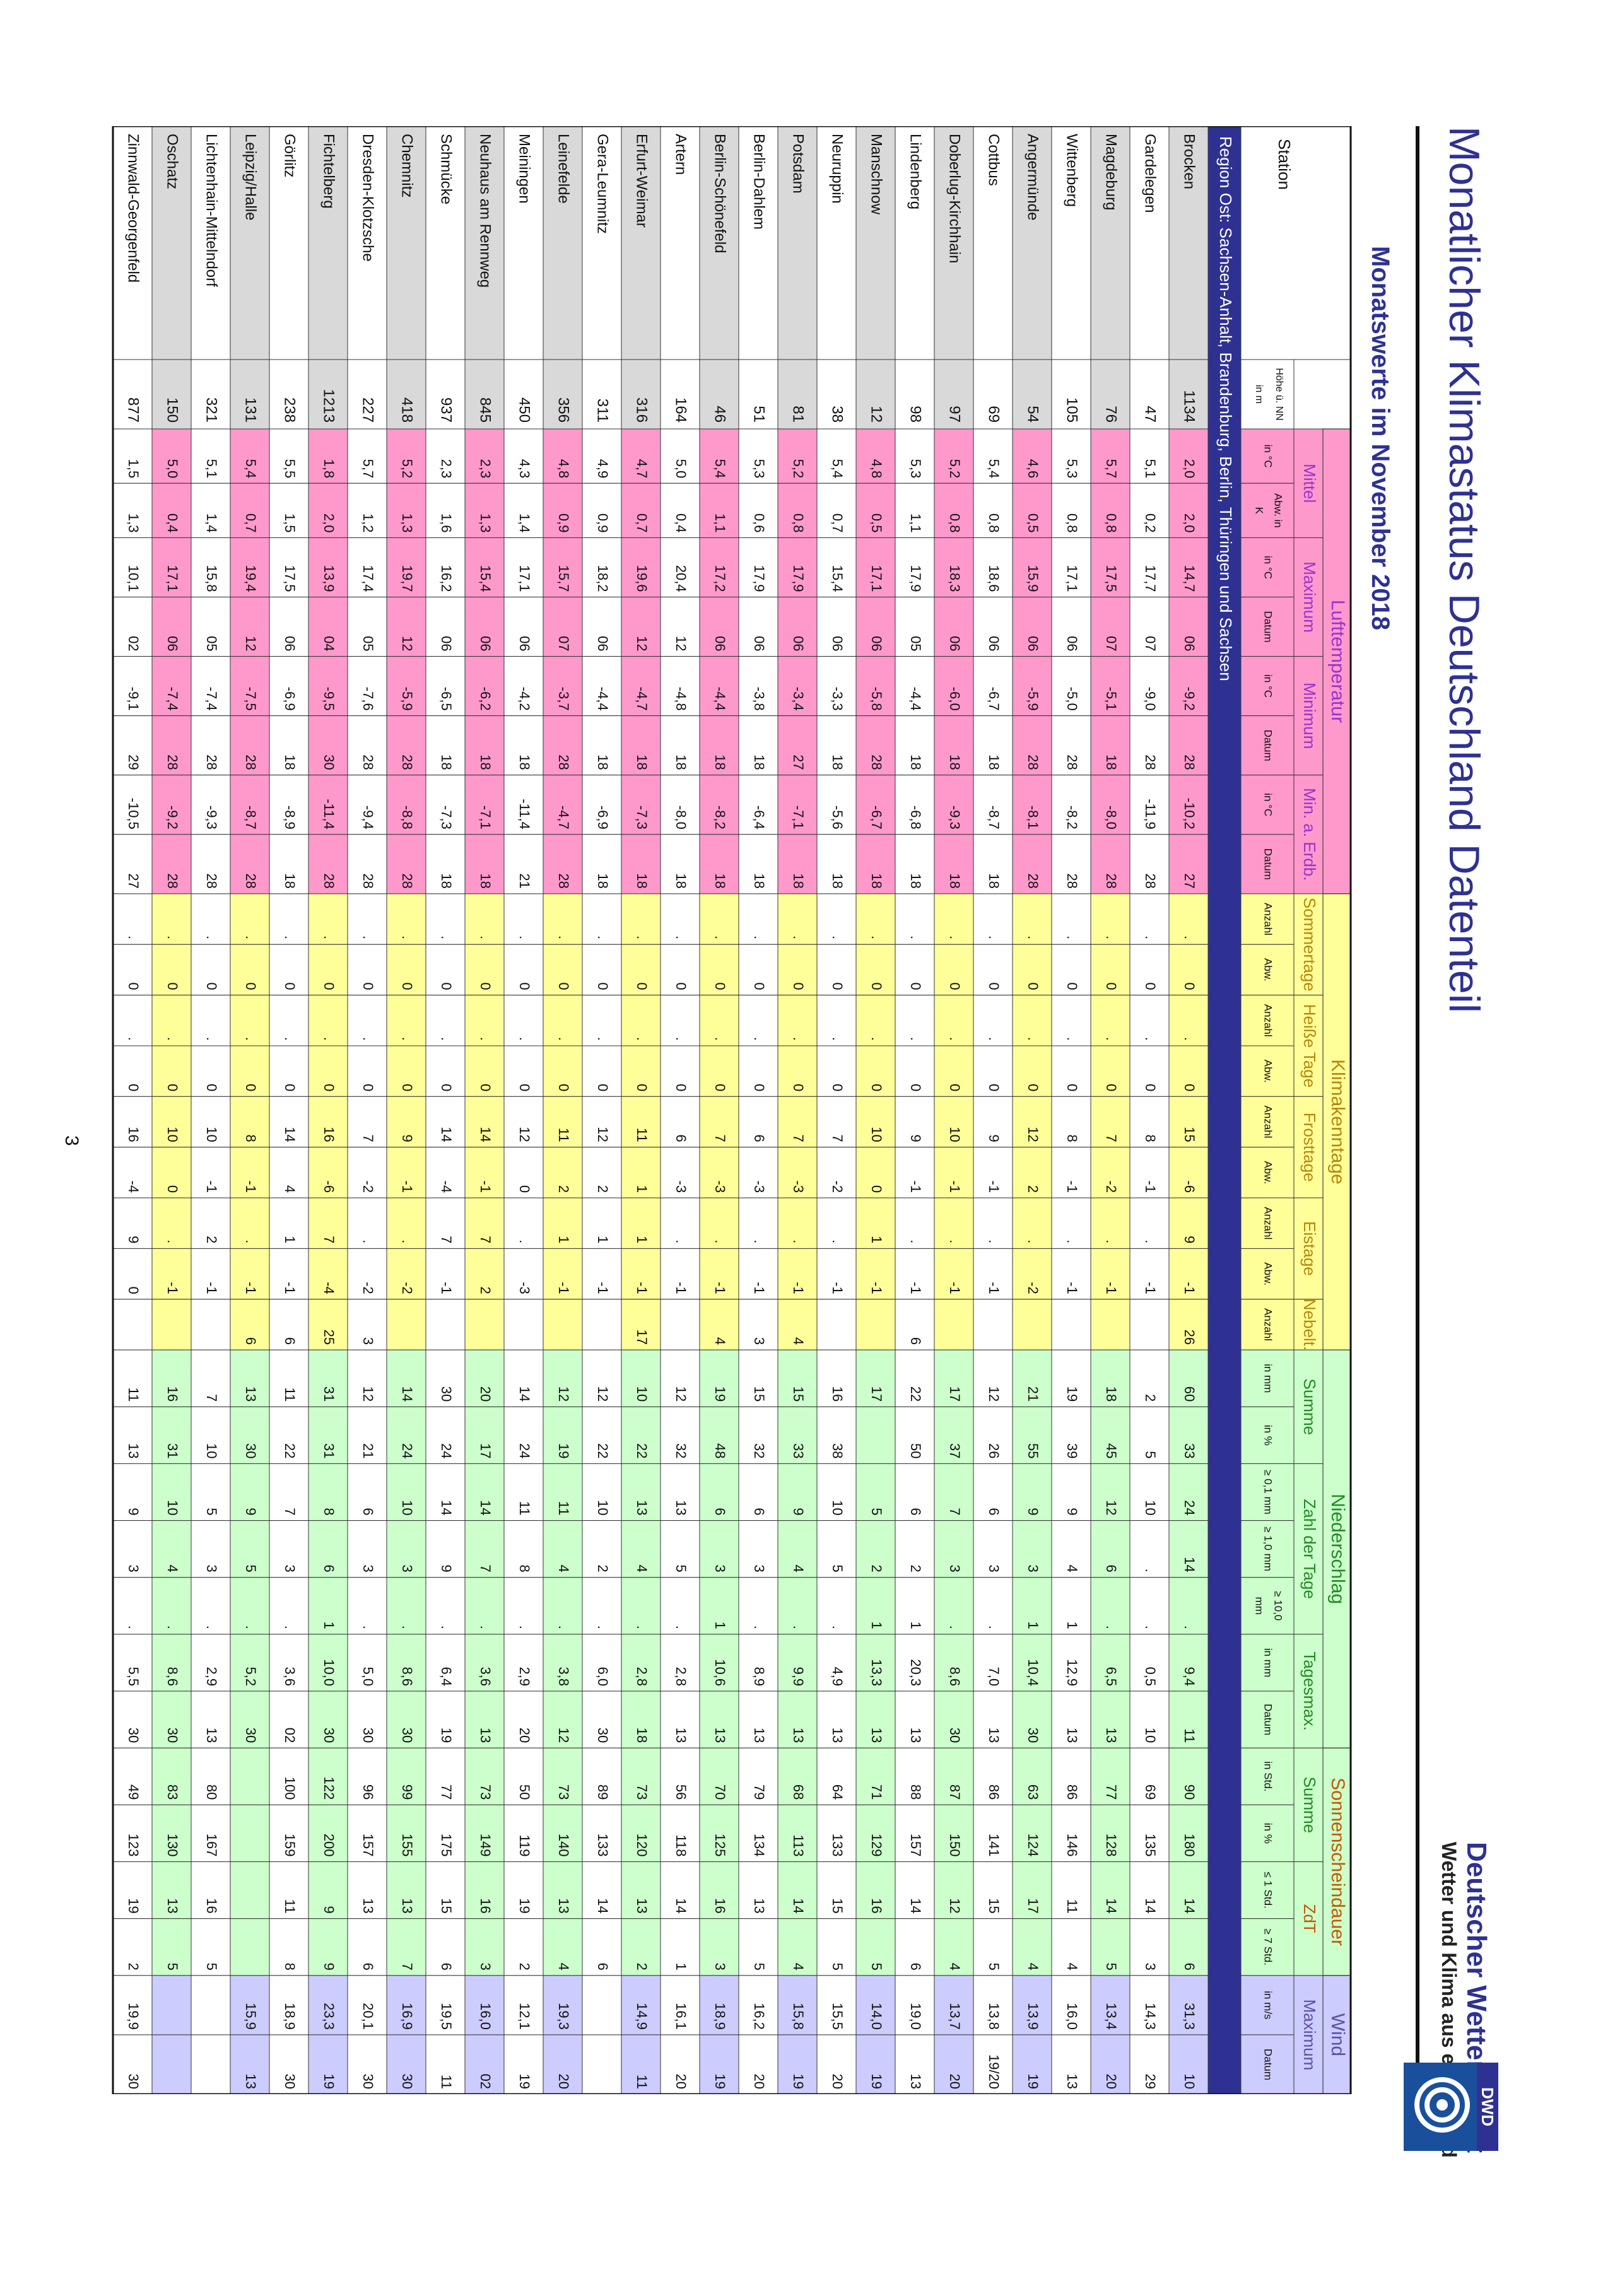  Describe the element at coordinates (408, 165) in the screenshot. I see `station-name: Chemnitz` at that location.